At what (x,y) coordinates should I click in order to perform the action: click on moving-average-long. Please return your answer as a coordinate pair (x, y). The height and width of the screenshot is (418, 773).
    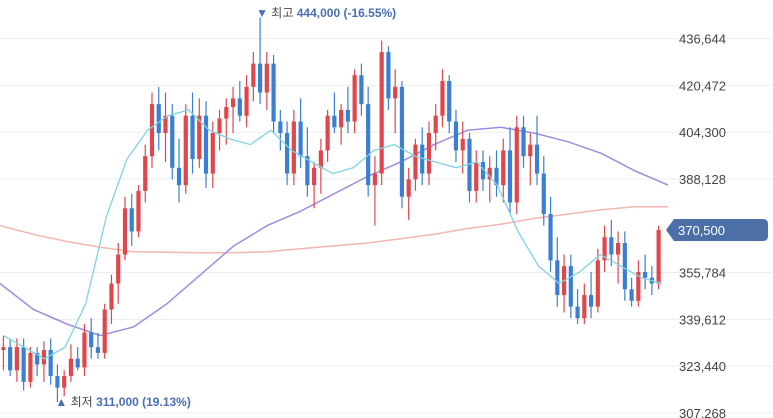
    Looking at the image, I should click on (334, 230).